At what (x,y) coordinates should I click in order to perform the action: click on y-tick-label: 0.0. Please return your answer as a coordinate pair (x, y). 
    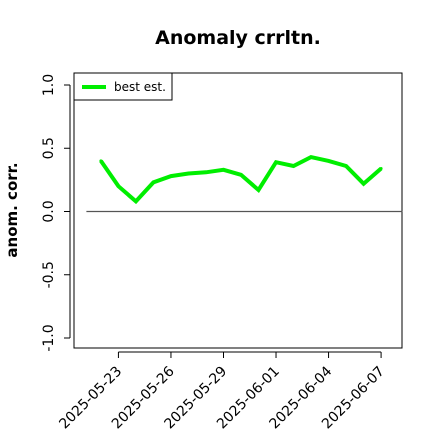
    Looking at the image, I should click on (49, 211).